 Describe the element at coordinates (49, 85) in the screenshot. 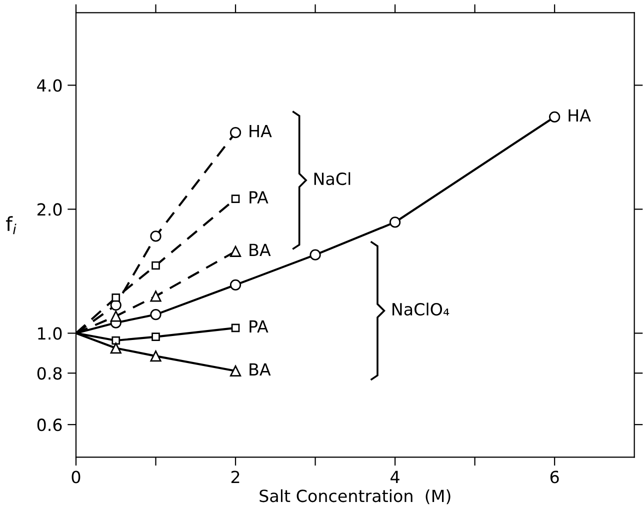

I see `y-tick-label: 4.0` at that location.